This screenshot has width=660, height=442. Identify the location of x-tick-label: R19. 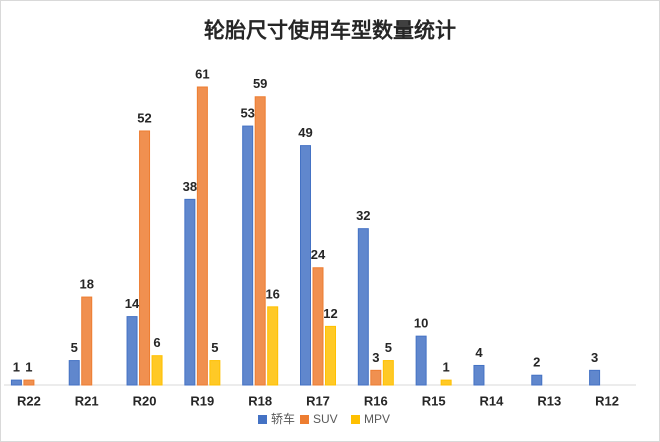
(202, 400).